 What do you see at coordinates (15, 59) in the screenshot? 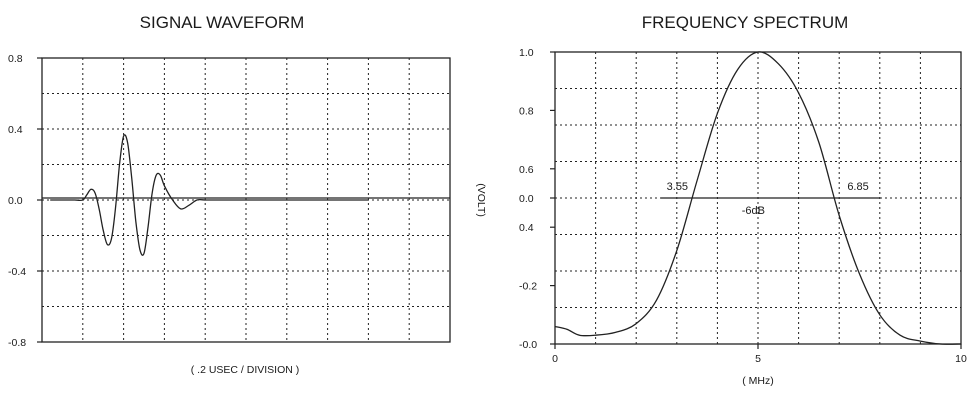
I see `waveform-y-tick-label: 0.8` at bounding box center [15, 59].